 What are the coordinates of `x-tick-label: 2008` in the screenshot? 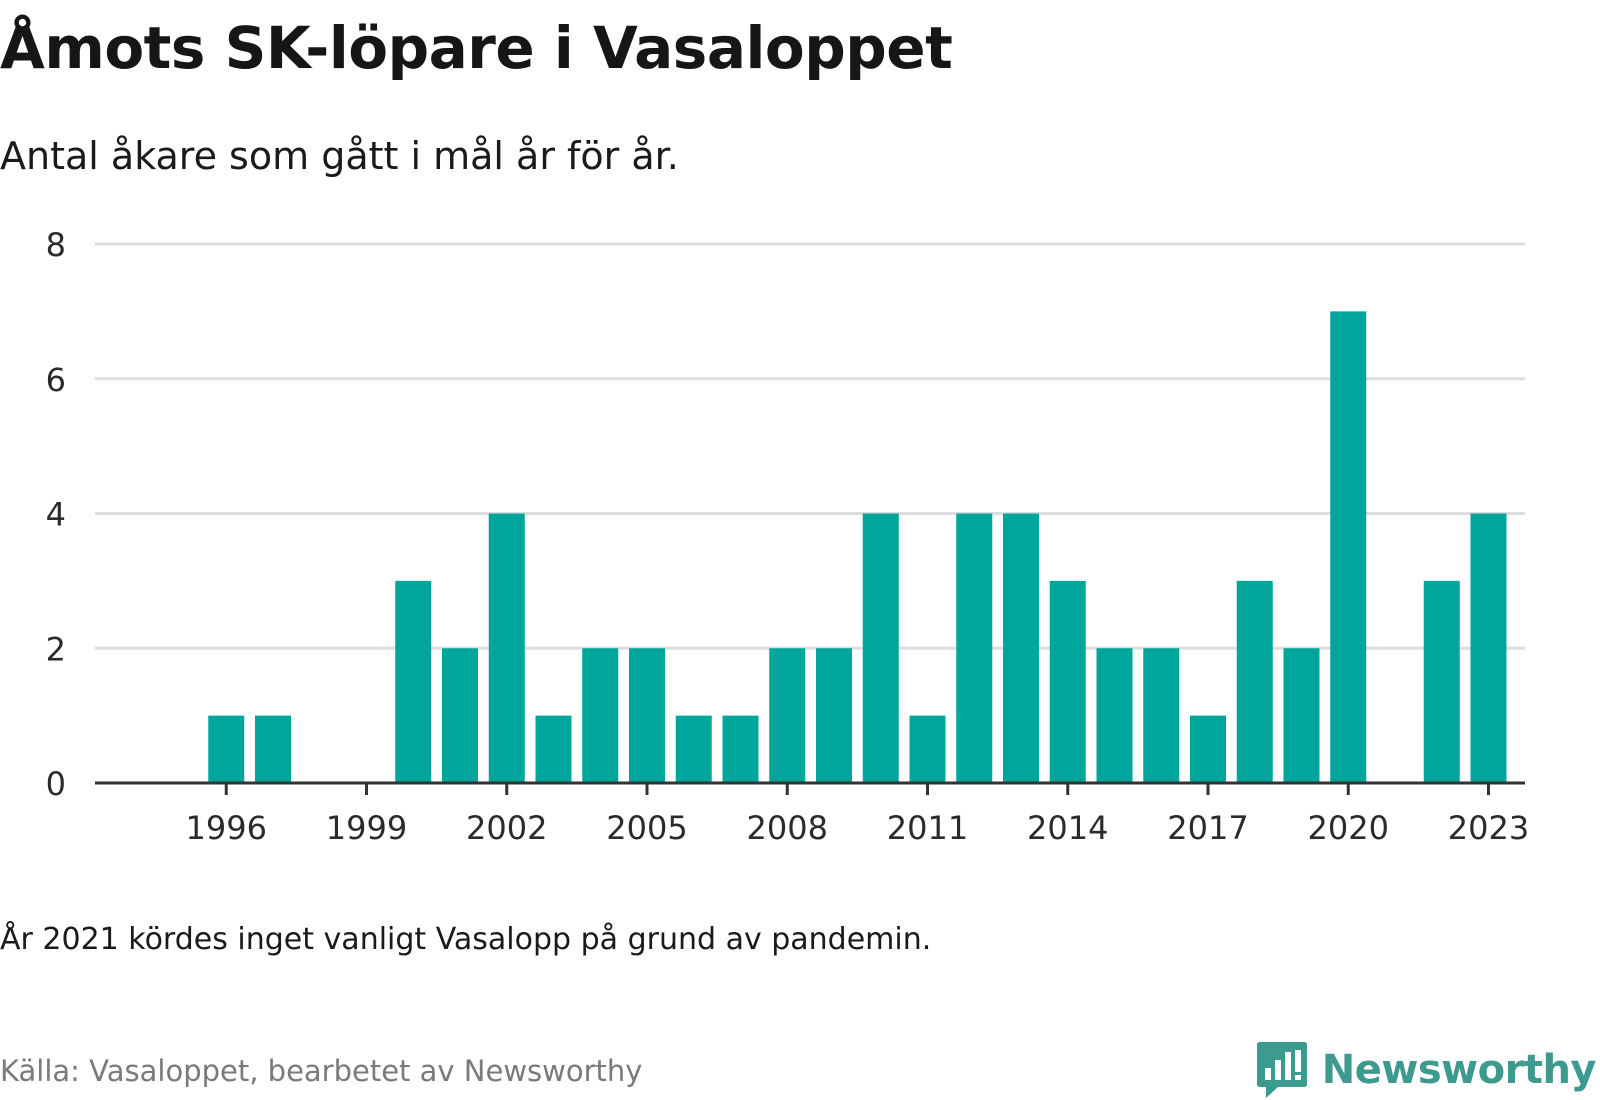 It's located at (787, 828).